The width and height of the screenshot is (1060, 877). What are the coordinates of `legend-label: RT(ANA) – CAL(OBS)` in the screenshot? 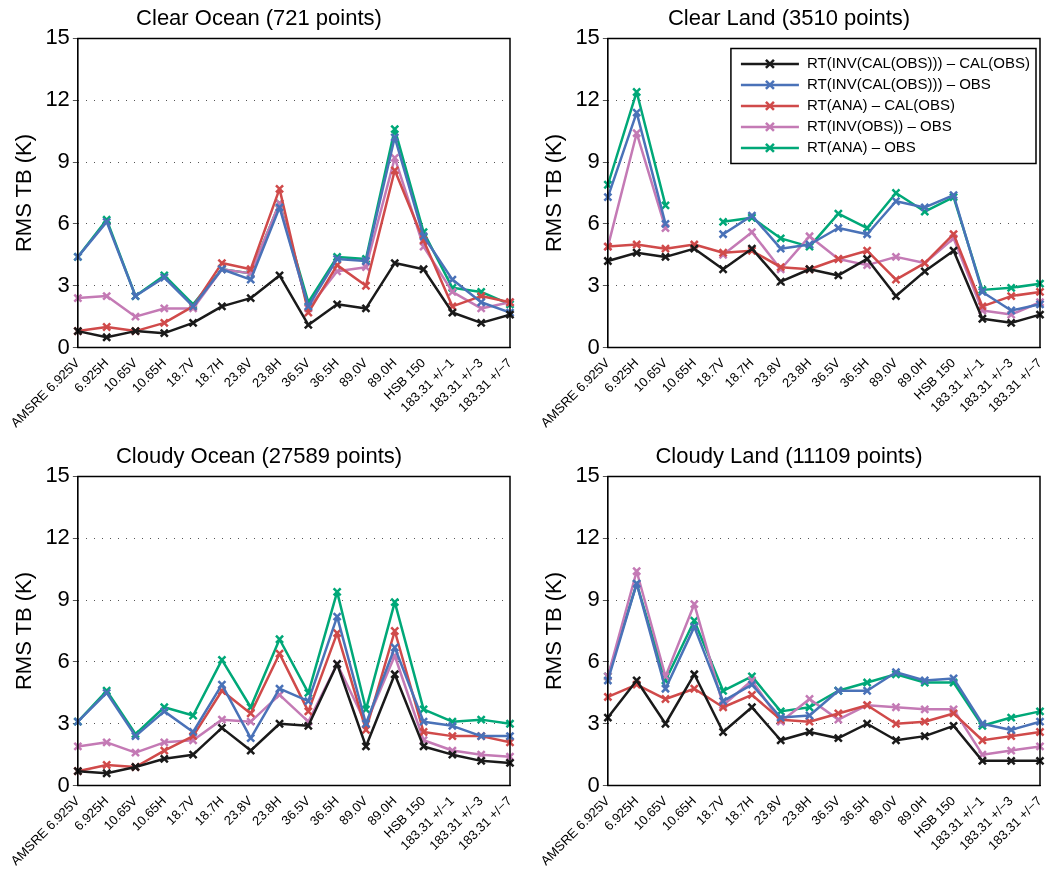 It's located at (881, 105).